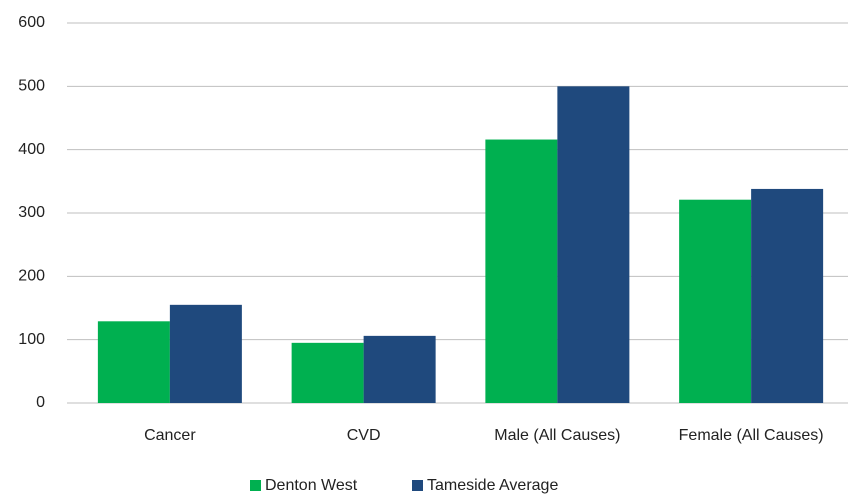  Describe the element at coordinates (31, 22) in the screenshot. I see `y-tick-label: 600` at that location.